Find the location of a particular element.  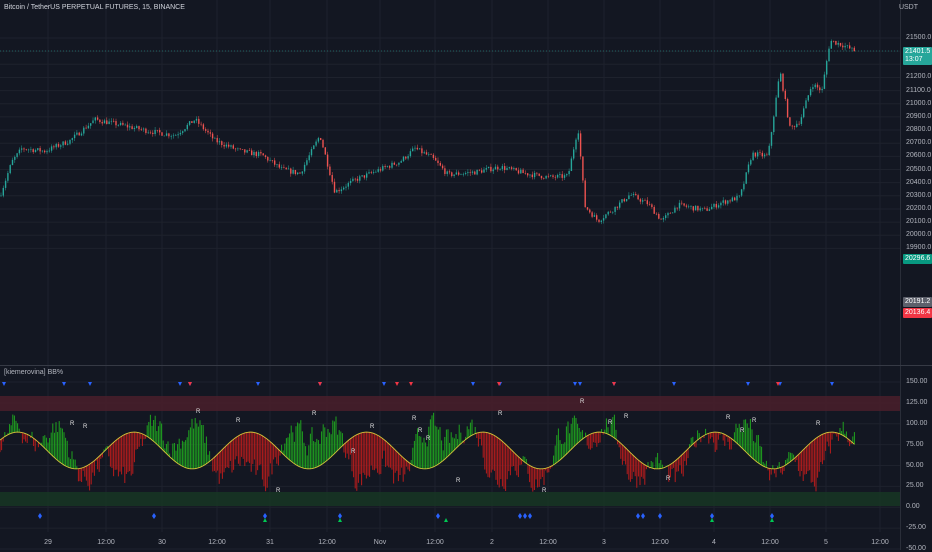

price-tag-red: 20136.4 is located at coordinates (917, 313).